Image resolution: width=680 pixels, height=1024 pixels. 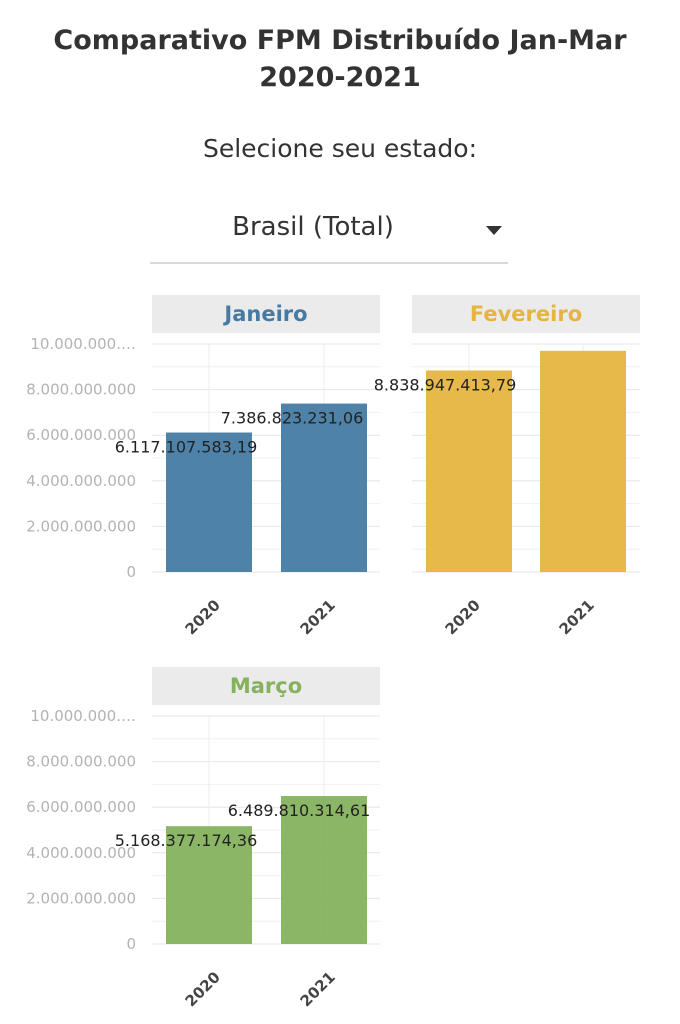 I want to click on panel-title: Março, so click(x=266, y=686).